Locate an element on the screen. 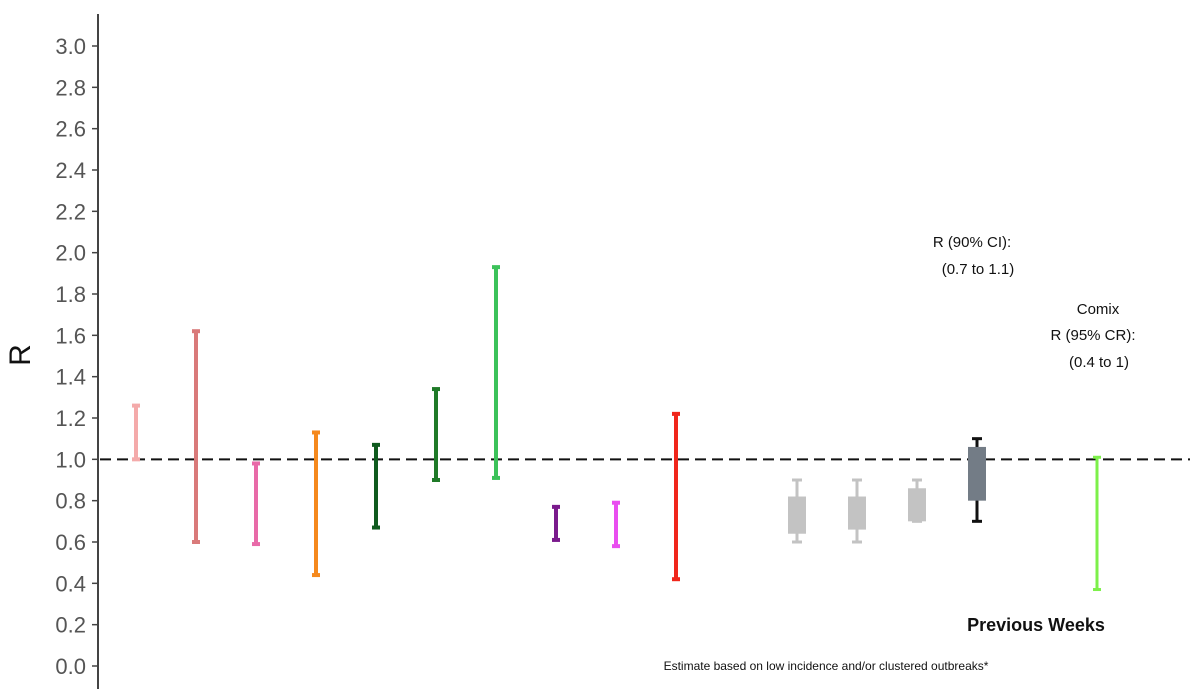  current-r-label: R (90% CI): is located at coordinates (972, 242).